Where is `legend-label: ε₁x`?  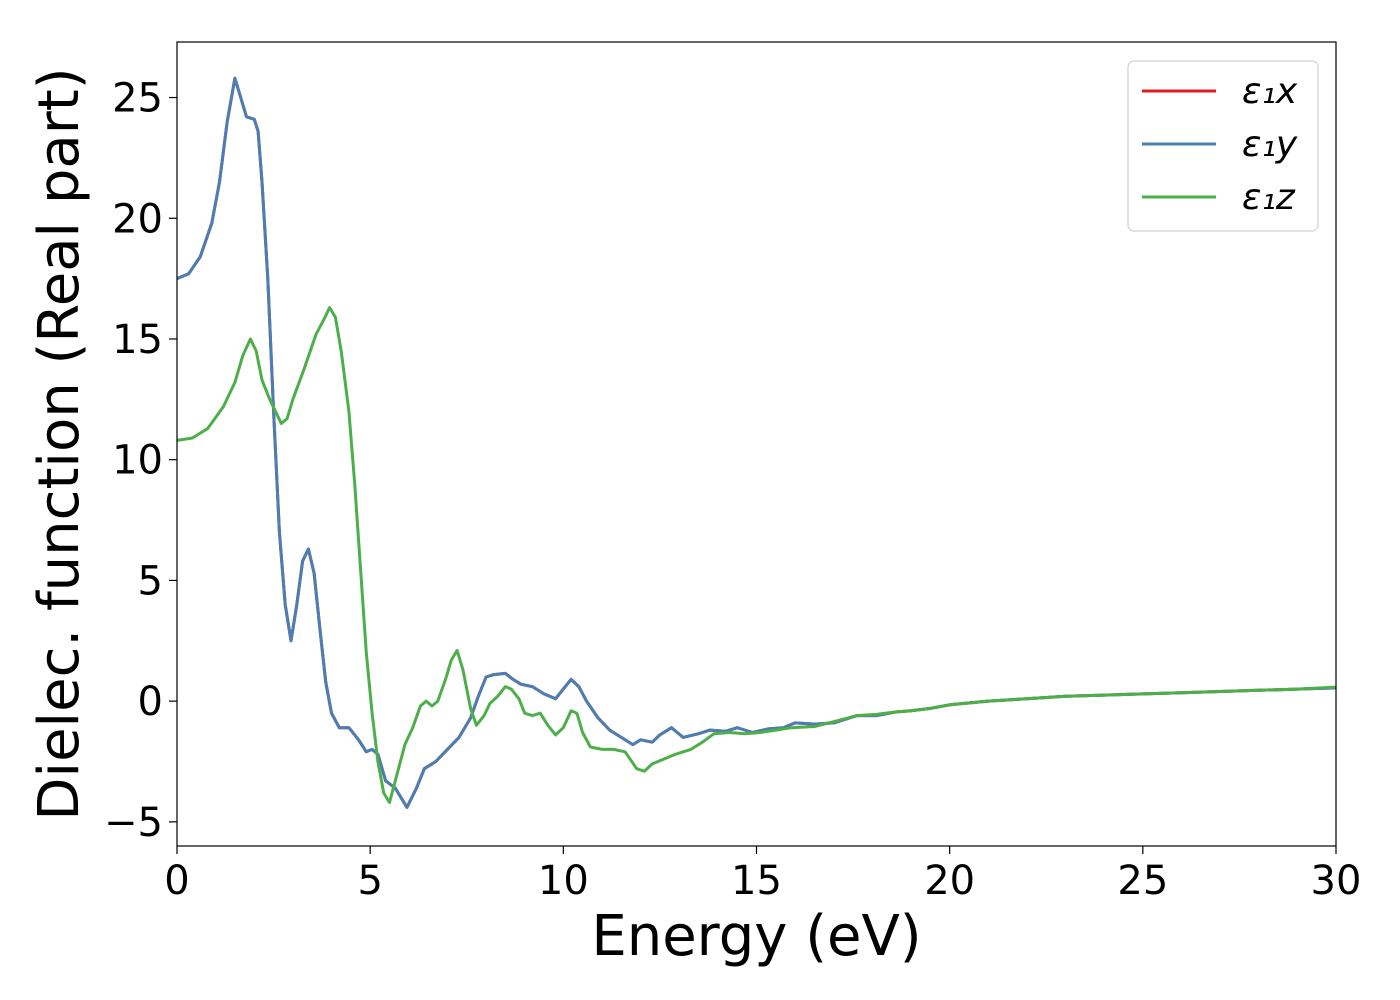 legend-label: ε₁x is located at coordinates (1270, 91).